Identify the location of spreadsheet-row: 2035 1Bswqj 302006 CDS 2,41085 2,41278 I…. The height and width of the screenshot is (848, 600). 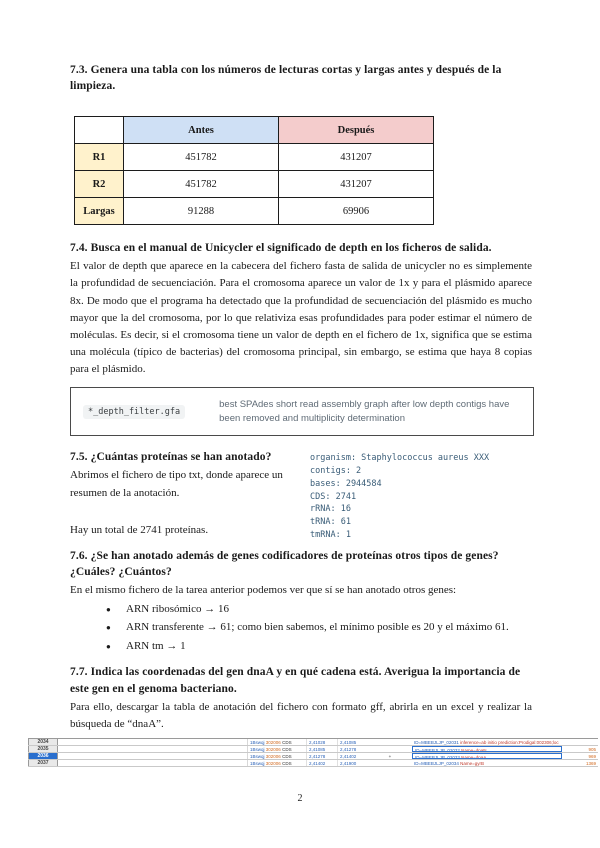
(313, 749).